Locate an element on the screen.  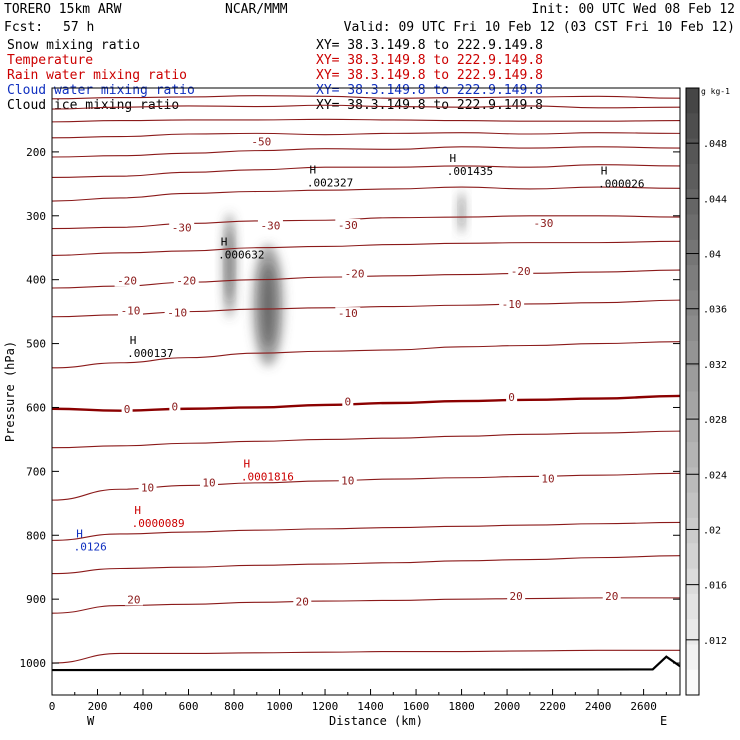
terrain-line is located at coordinates (366, 663).